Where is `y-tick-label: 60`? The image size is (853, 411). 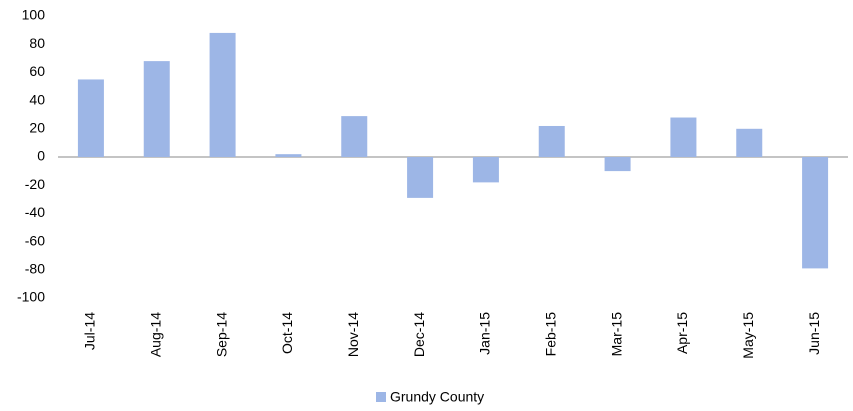 y-tick-label: 60 is located at coordinates (37, 71).